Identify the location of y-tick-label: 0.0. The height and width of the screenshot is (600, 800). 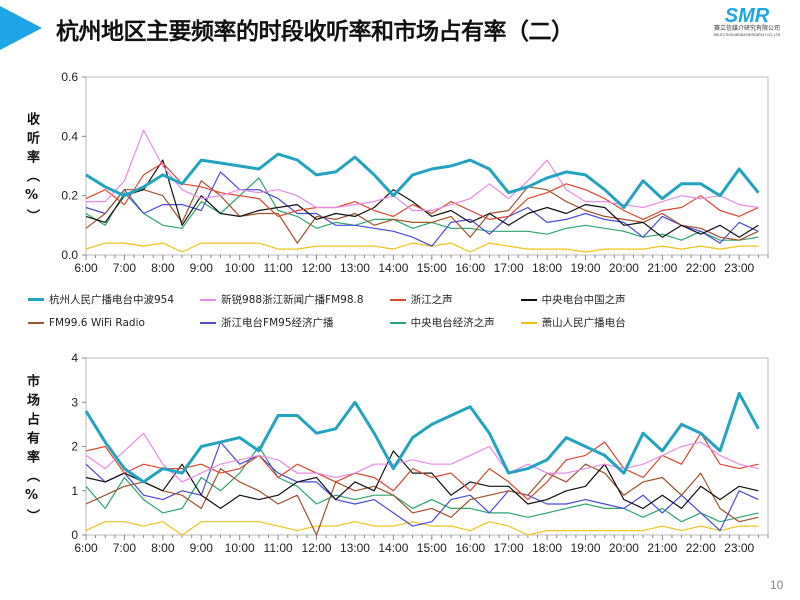
(69, 255).